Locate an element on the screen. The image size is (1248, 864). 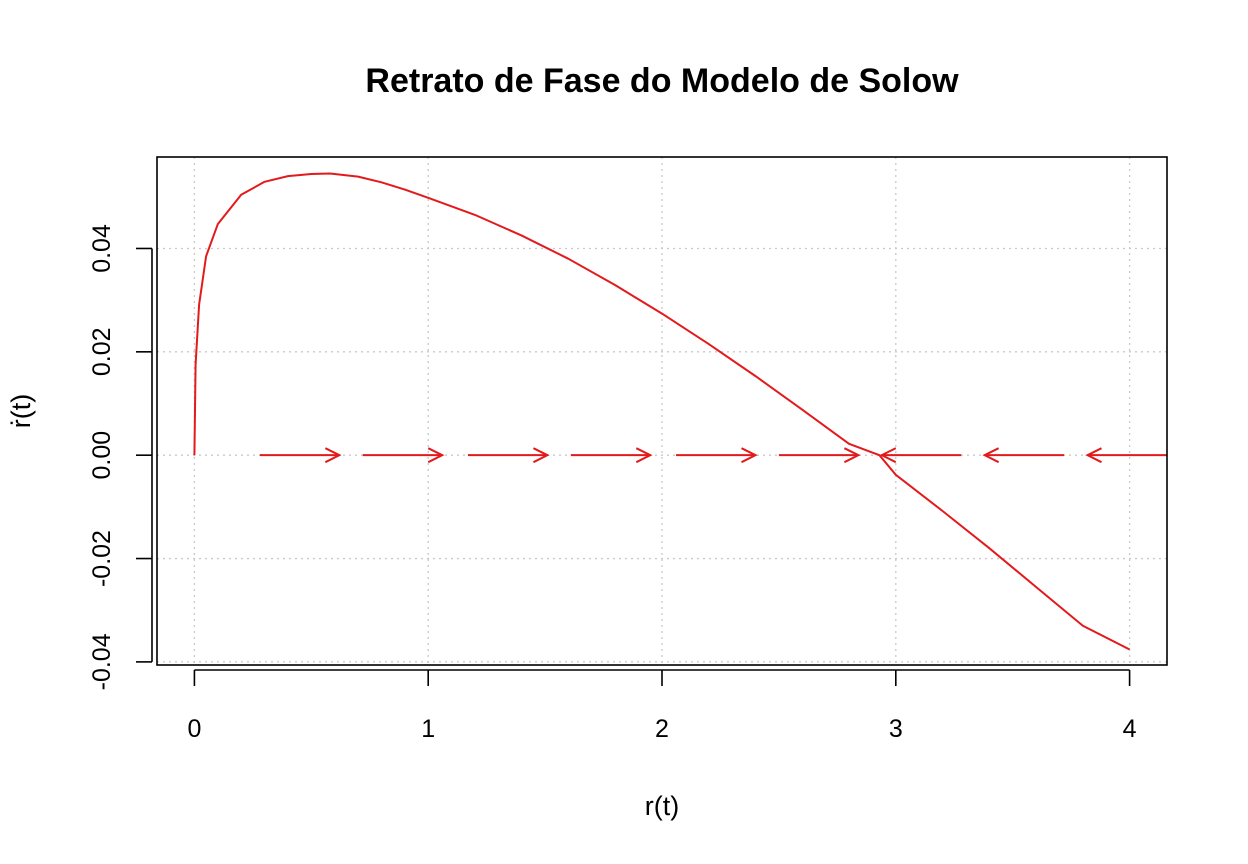
y-tick-label-3: 0.02 is located at coordinates (102, 351).